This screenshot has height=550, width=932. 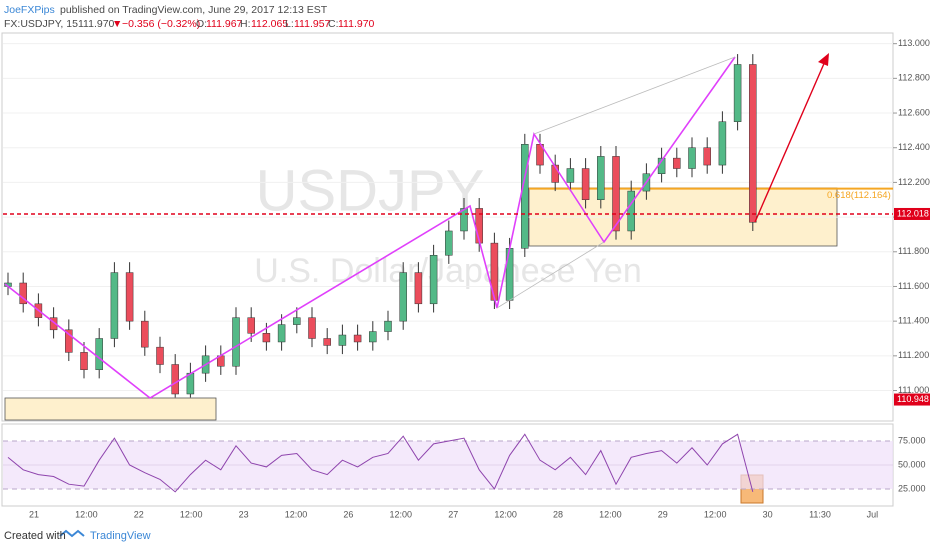 I want to click on y-tick-label: 112.600, so click(x=914, y=112).